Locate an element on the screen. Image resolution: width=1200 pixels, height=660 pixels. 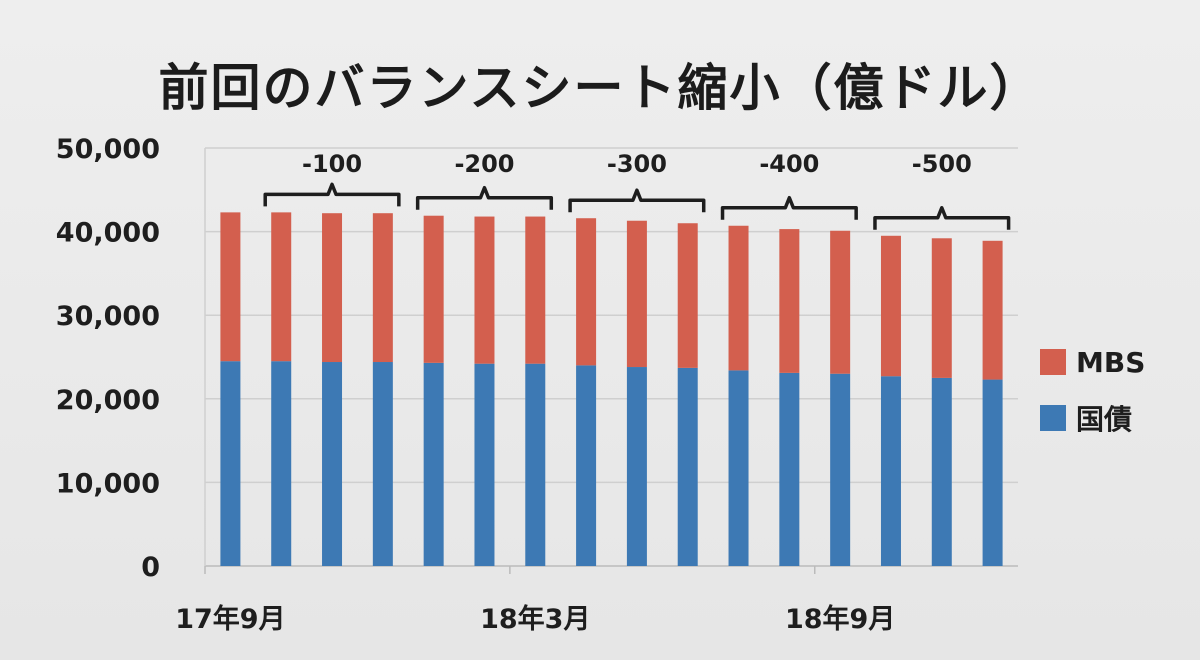
legend-swatch-mbs is located at coordinates (1053, 362).